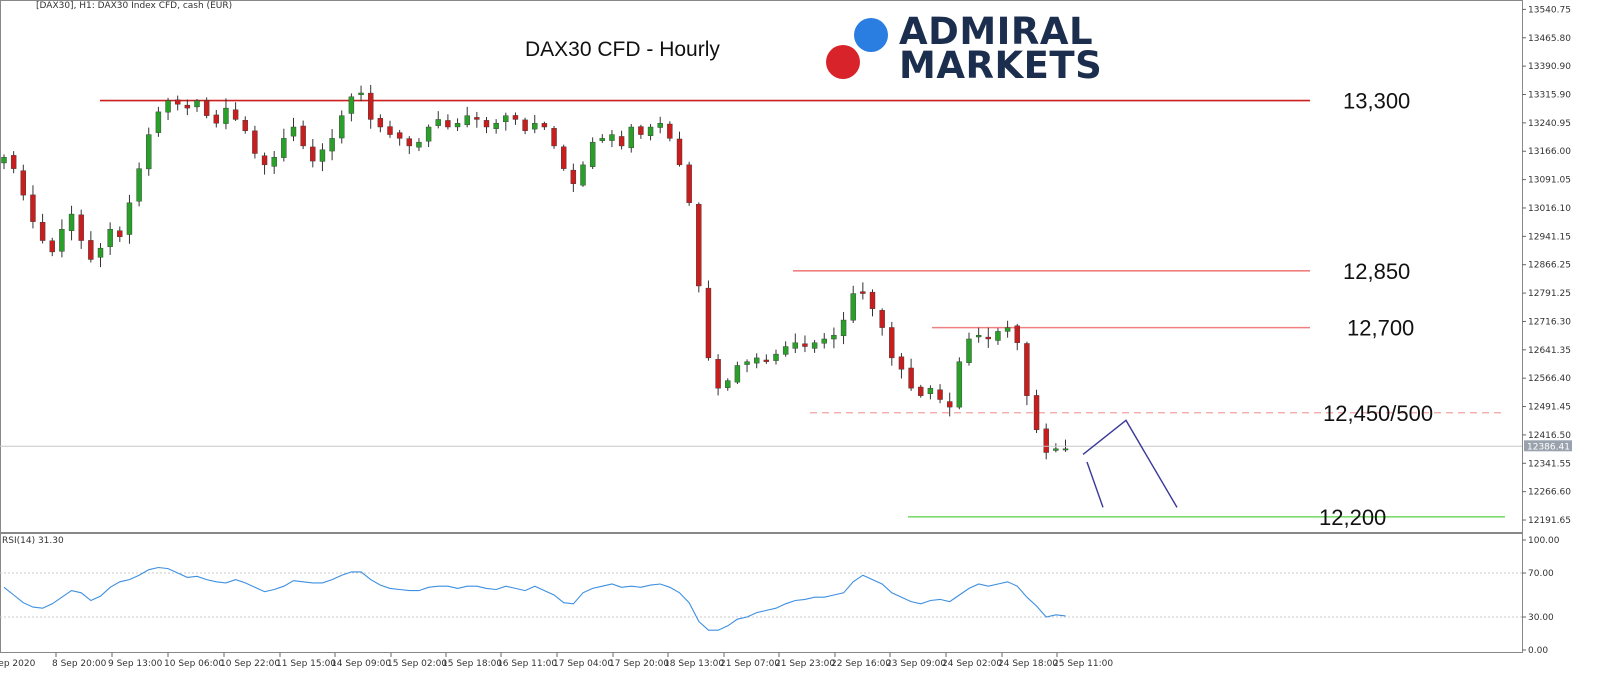  What do you see at coordinates (361, 664) in the screenshot?
I see `time-tick-label: 14 Sep 09:00` at bounding box center [361, 664].